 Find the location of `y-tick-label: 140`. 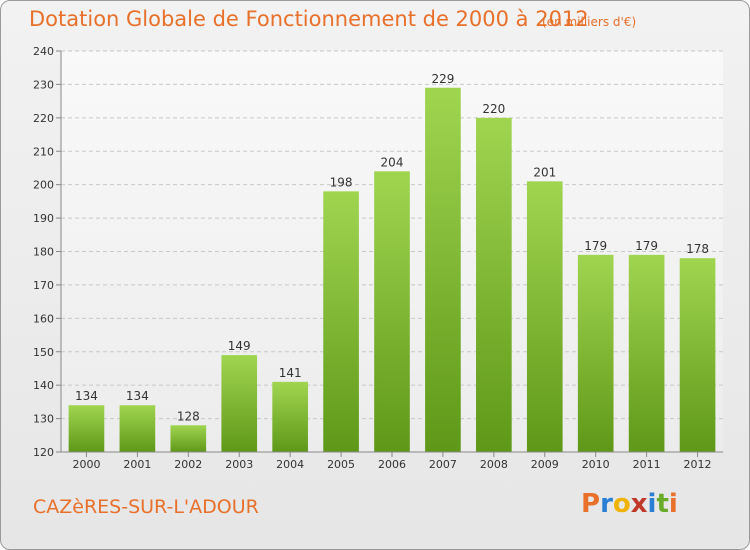

y-tick-label: 140 is located at coordinates (43, 385).